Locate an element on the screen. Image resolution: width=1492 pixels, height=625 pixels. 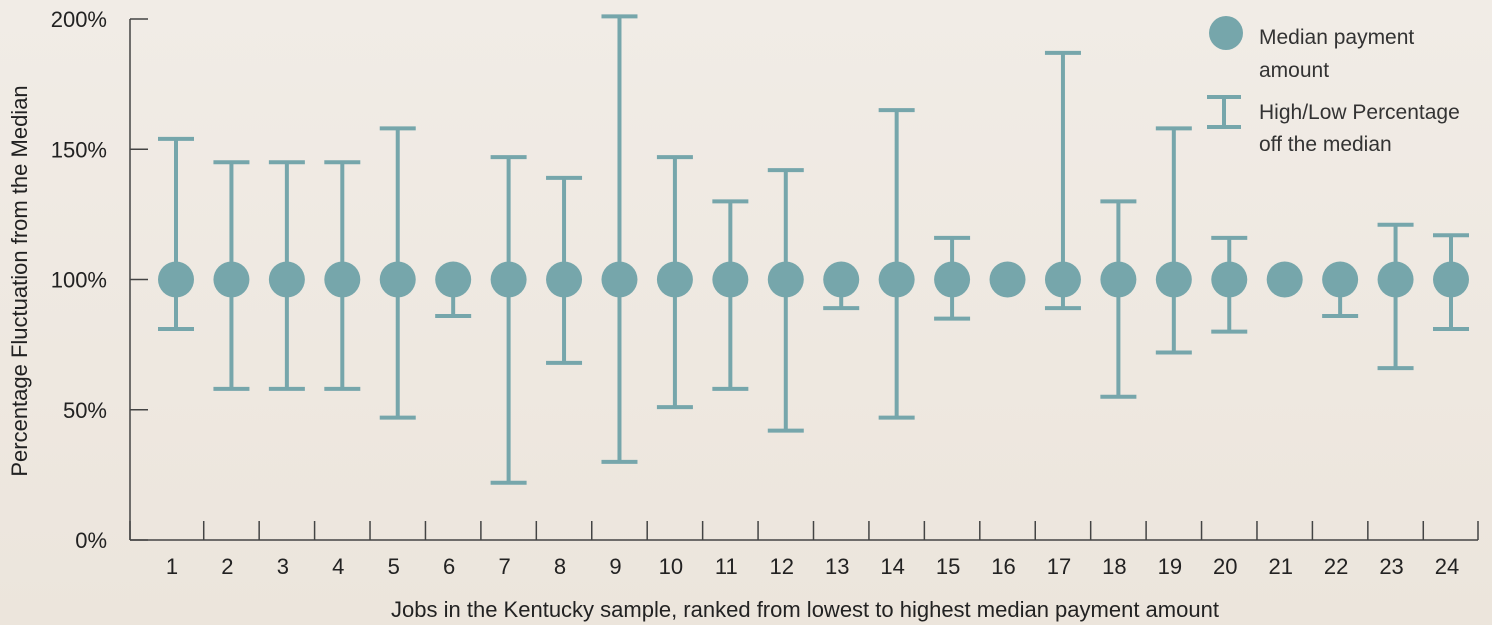
legend-median-label-line1: Median payment is located at coordinates (1336, 37).